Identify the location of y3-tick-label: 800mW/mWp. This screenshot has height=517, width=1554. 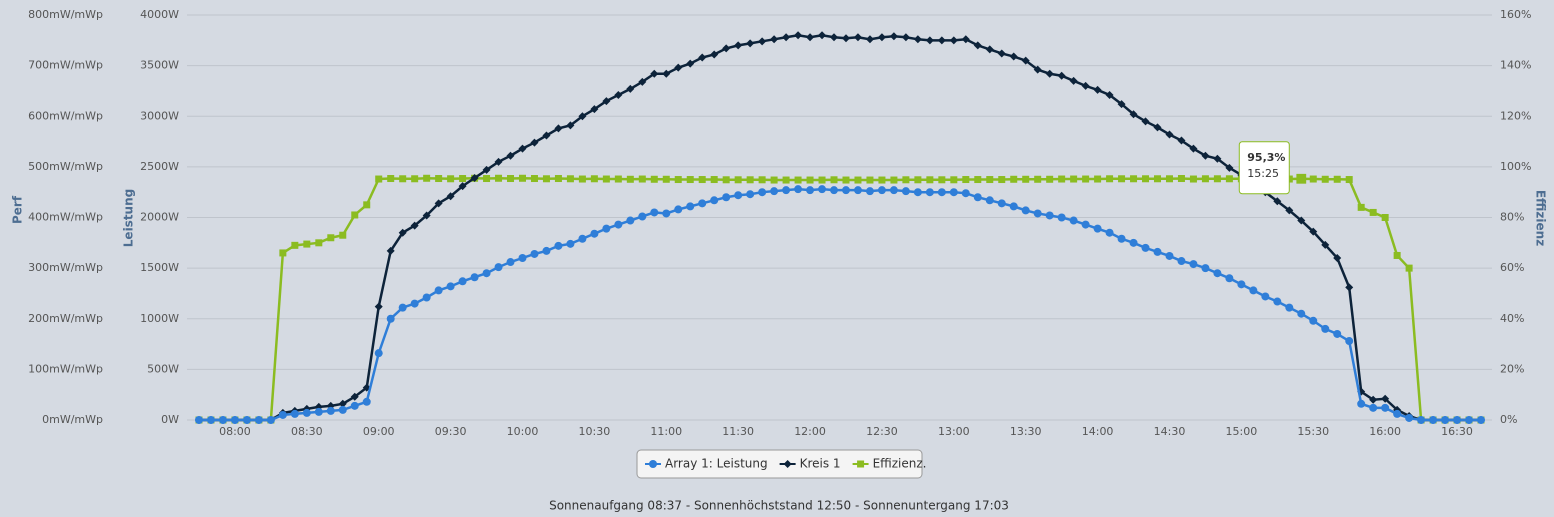
(65, 14).